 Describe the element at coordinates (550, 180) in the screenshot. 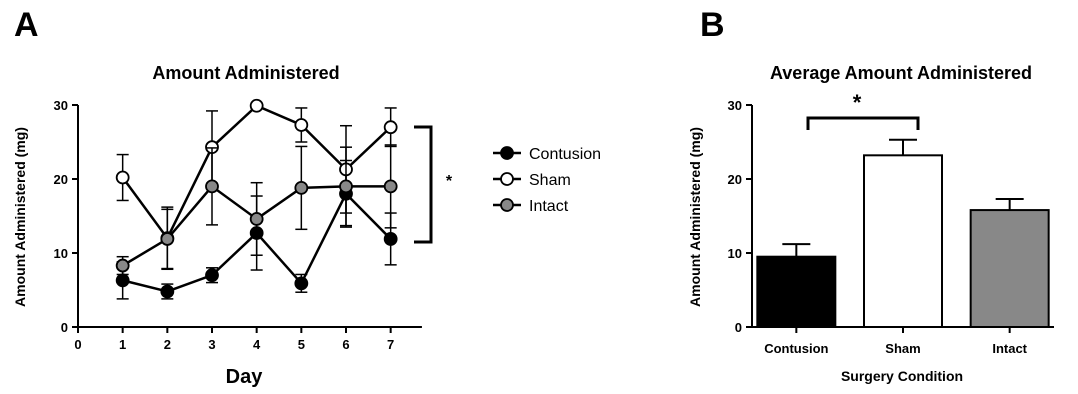

I see `legend-sham-label: Sham` at that location.